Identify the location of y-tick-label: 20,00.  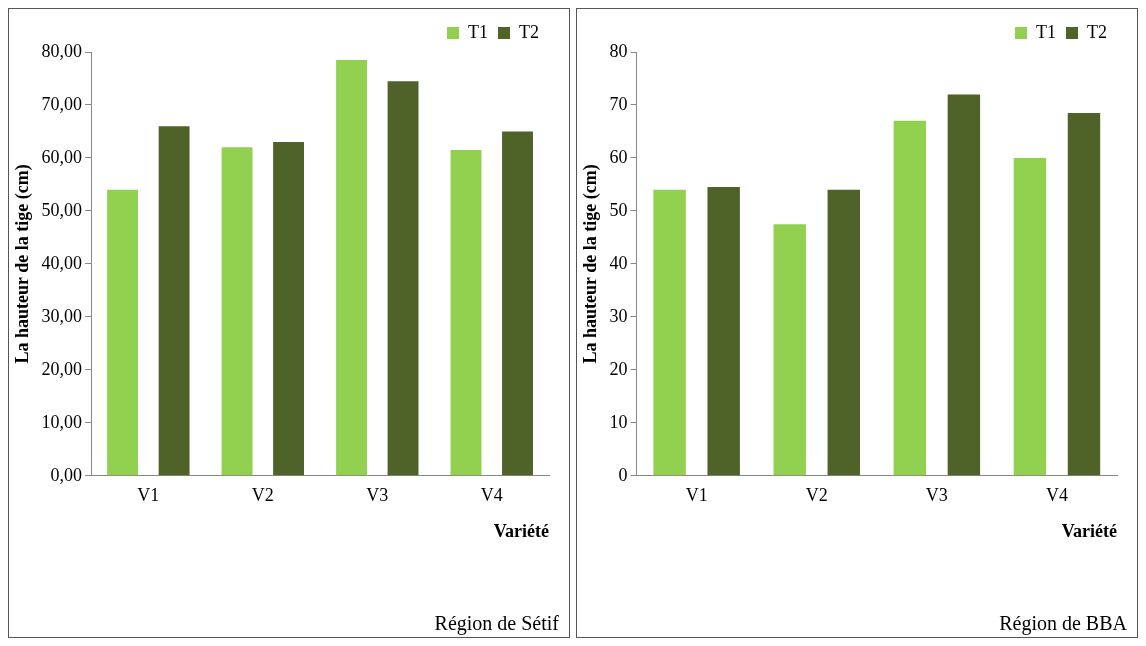
(62, 368).